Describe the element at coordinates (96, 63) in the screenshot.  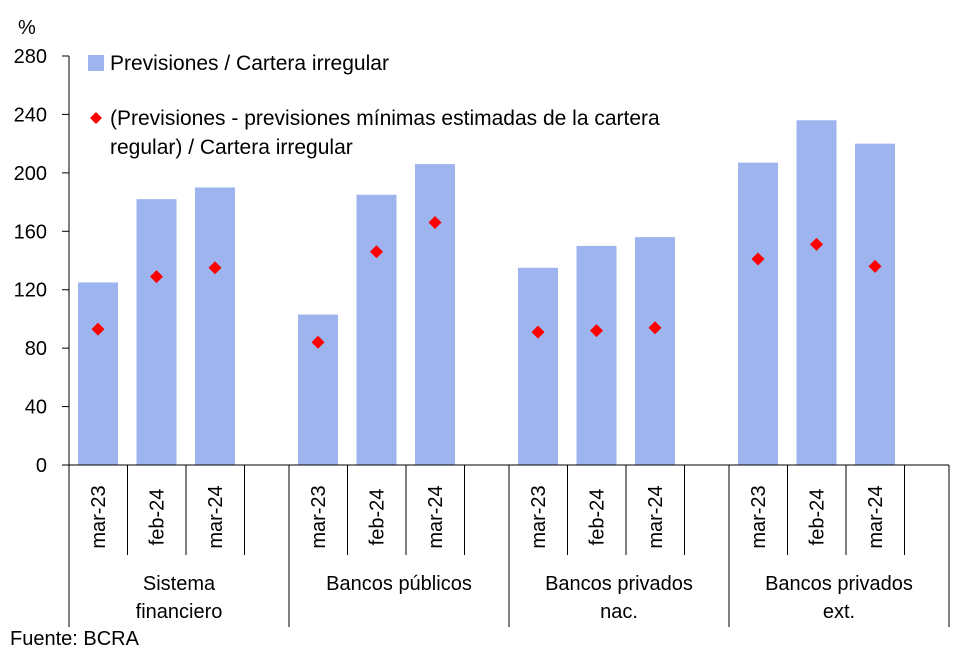
I see `legend-swatch-bar` at that location.